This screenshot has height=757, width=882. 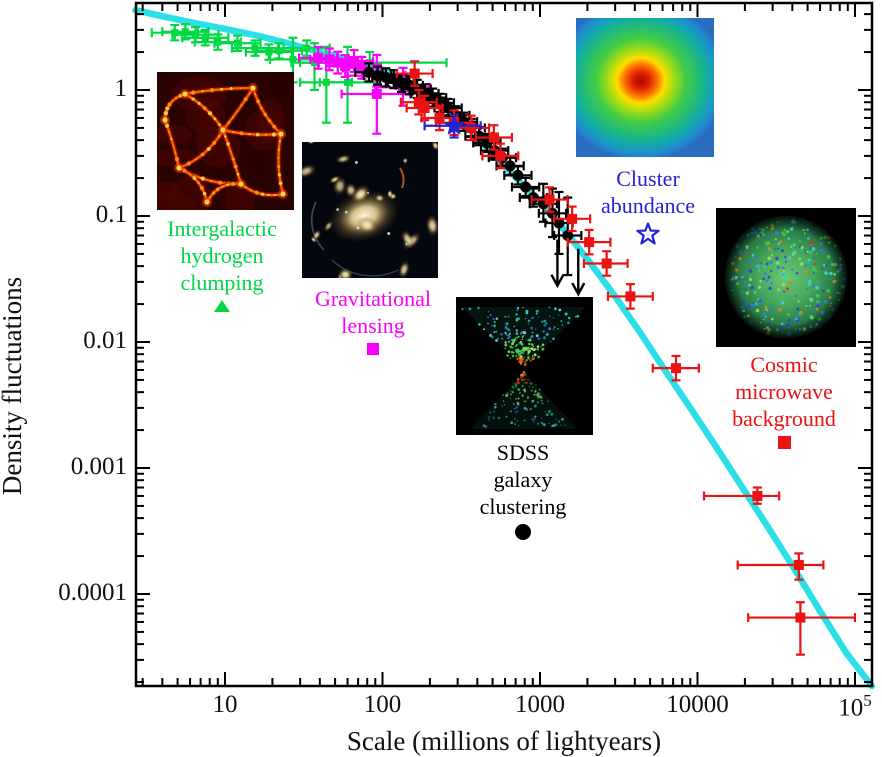 What do you see at coordinates (523, 479) in the screenshot?
I see `label-line: galaxy` at bounding box center [523, 479].